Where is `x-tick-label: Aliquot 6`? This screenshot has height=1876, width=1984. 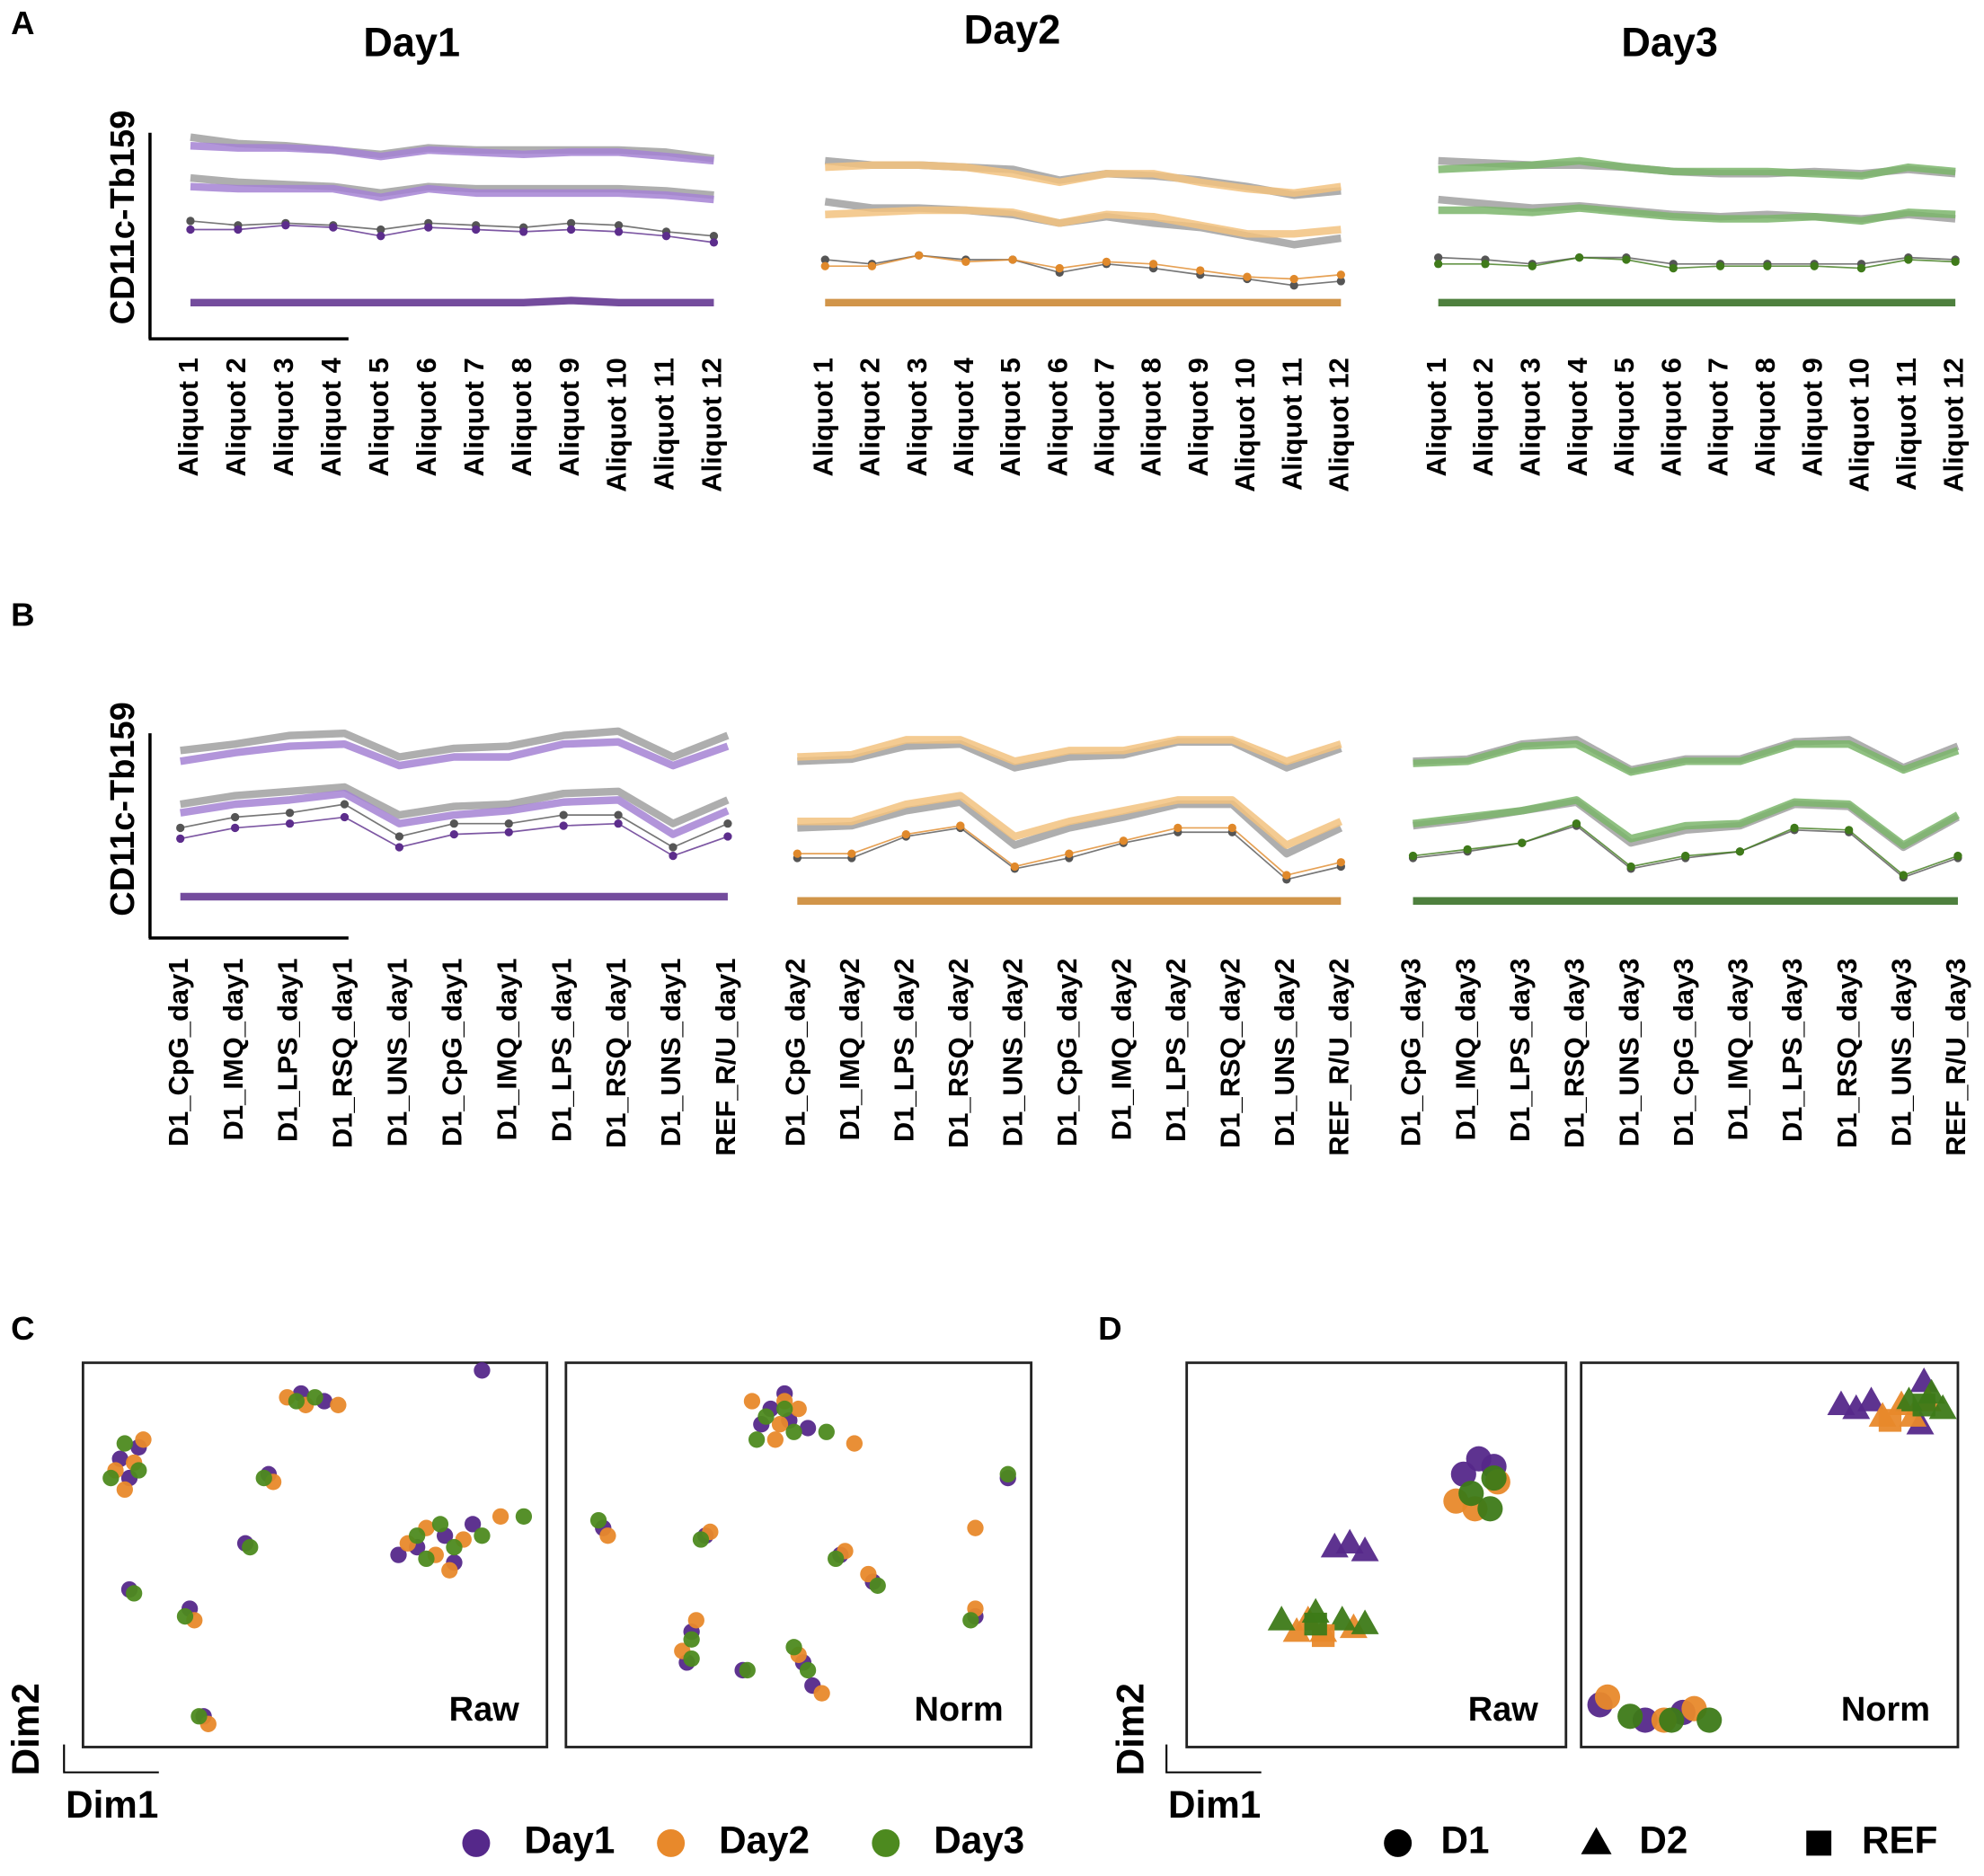
x-tick-label: Aliquot 6 is located at coordinates (1671, 417).